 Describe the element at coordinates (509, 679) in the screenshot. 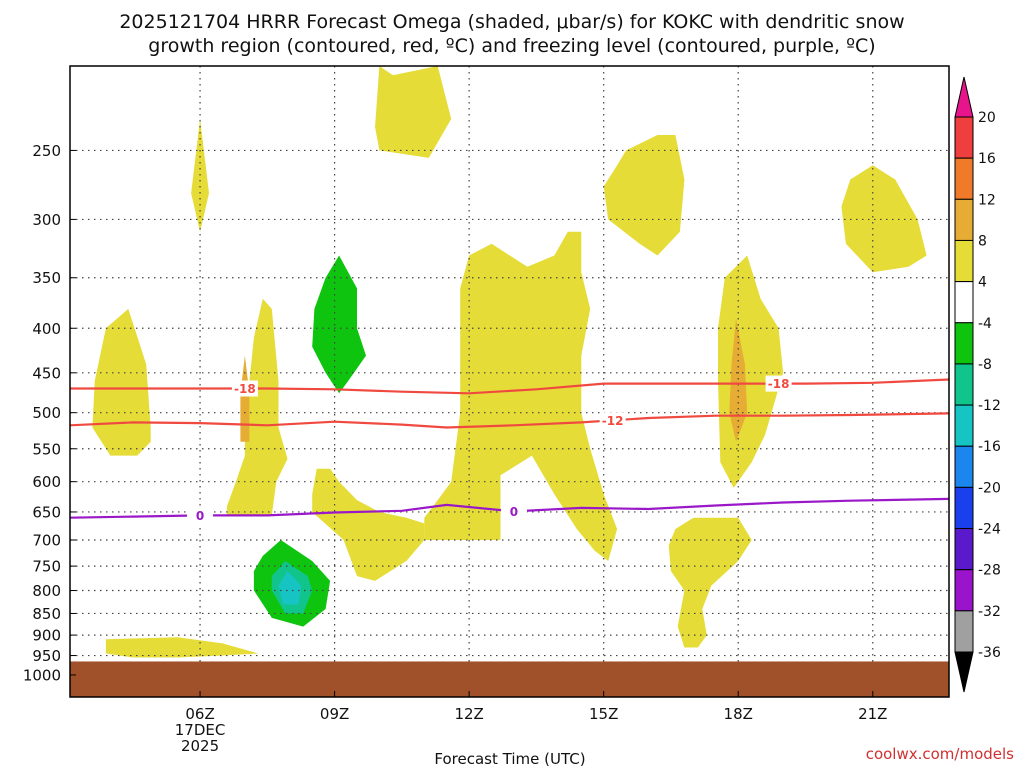

I see `ground-surface` at that location.